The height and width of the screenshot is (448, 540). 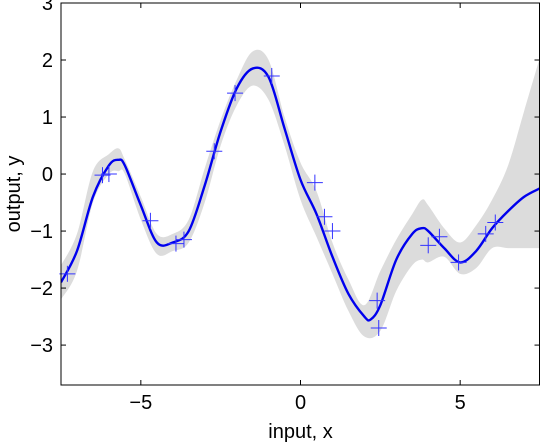 What do you see at coordinates (460, 403) in the screenshot?
I see `x-tick-label: 5` at bounding box center [460, 403].